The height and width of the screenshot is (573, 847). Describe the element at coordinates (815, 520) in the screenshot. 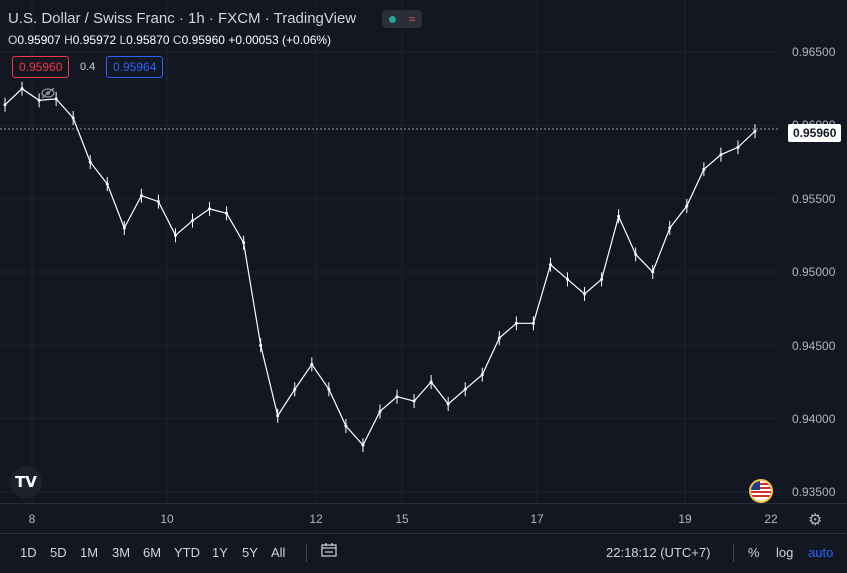

I see `gear-icon: ⚙` at that location.